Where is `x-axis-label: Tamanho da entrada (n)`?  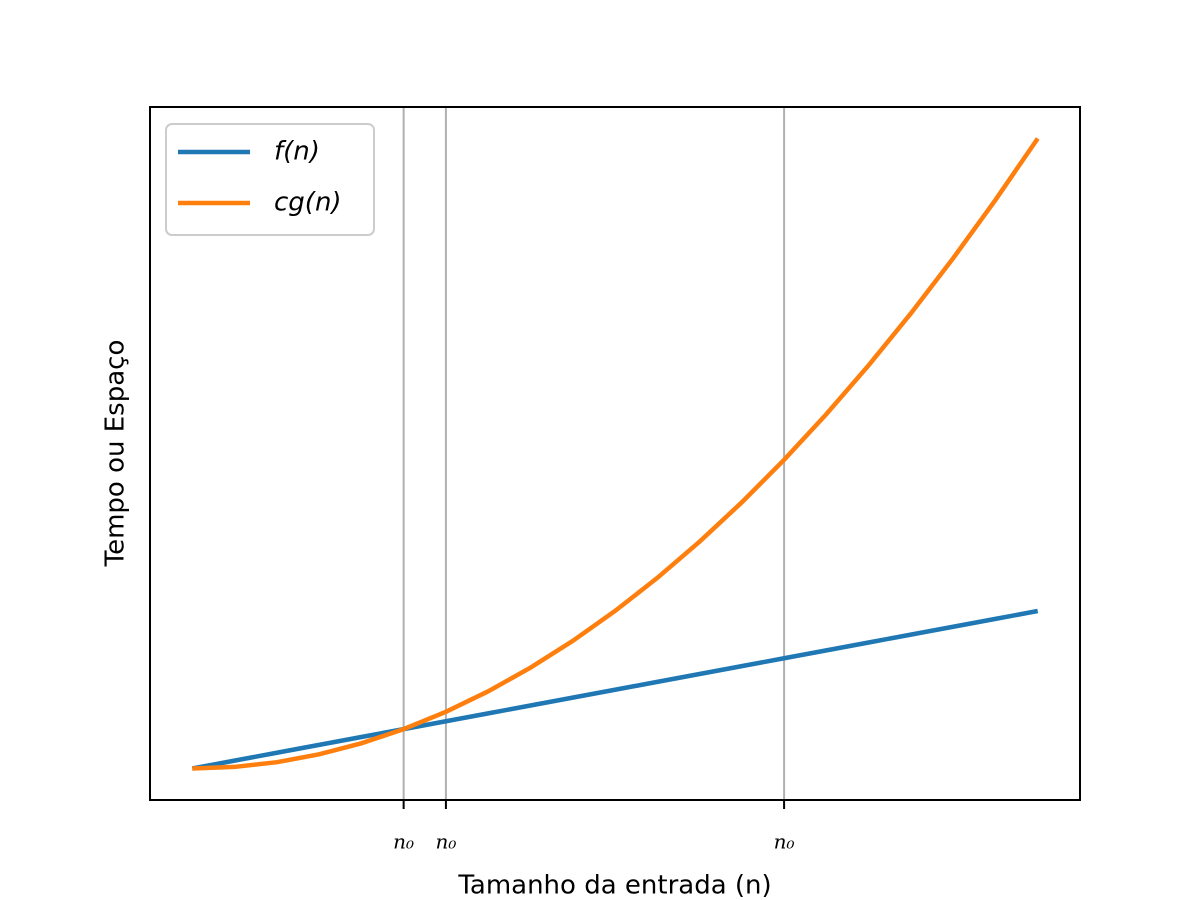
x-axis-label: Tamanho da entrada (n) is located at coordinates (614, 885).